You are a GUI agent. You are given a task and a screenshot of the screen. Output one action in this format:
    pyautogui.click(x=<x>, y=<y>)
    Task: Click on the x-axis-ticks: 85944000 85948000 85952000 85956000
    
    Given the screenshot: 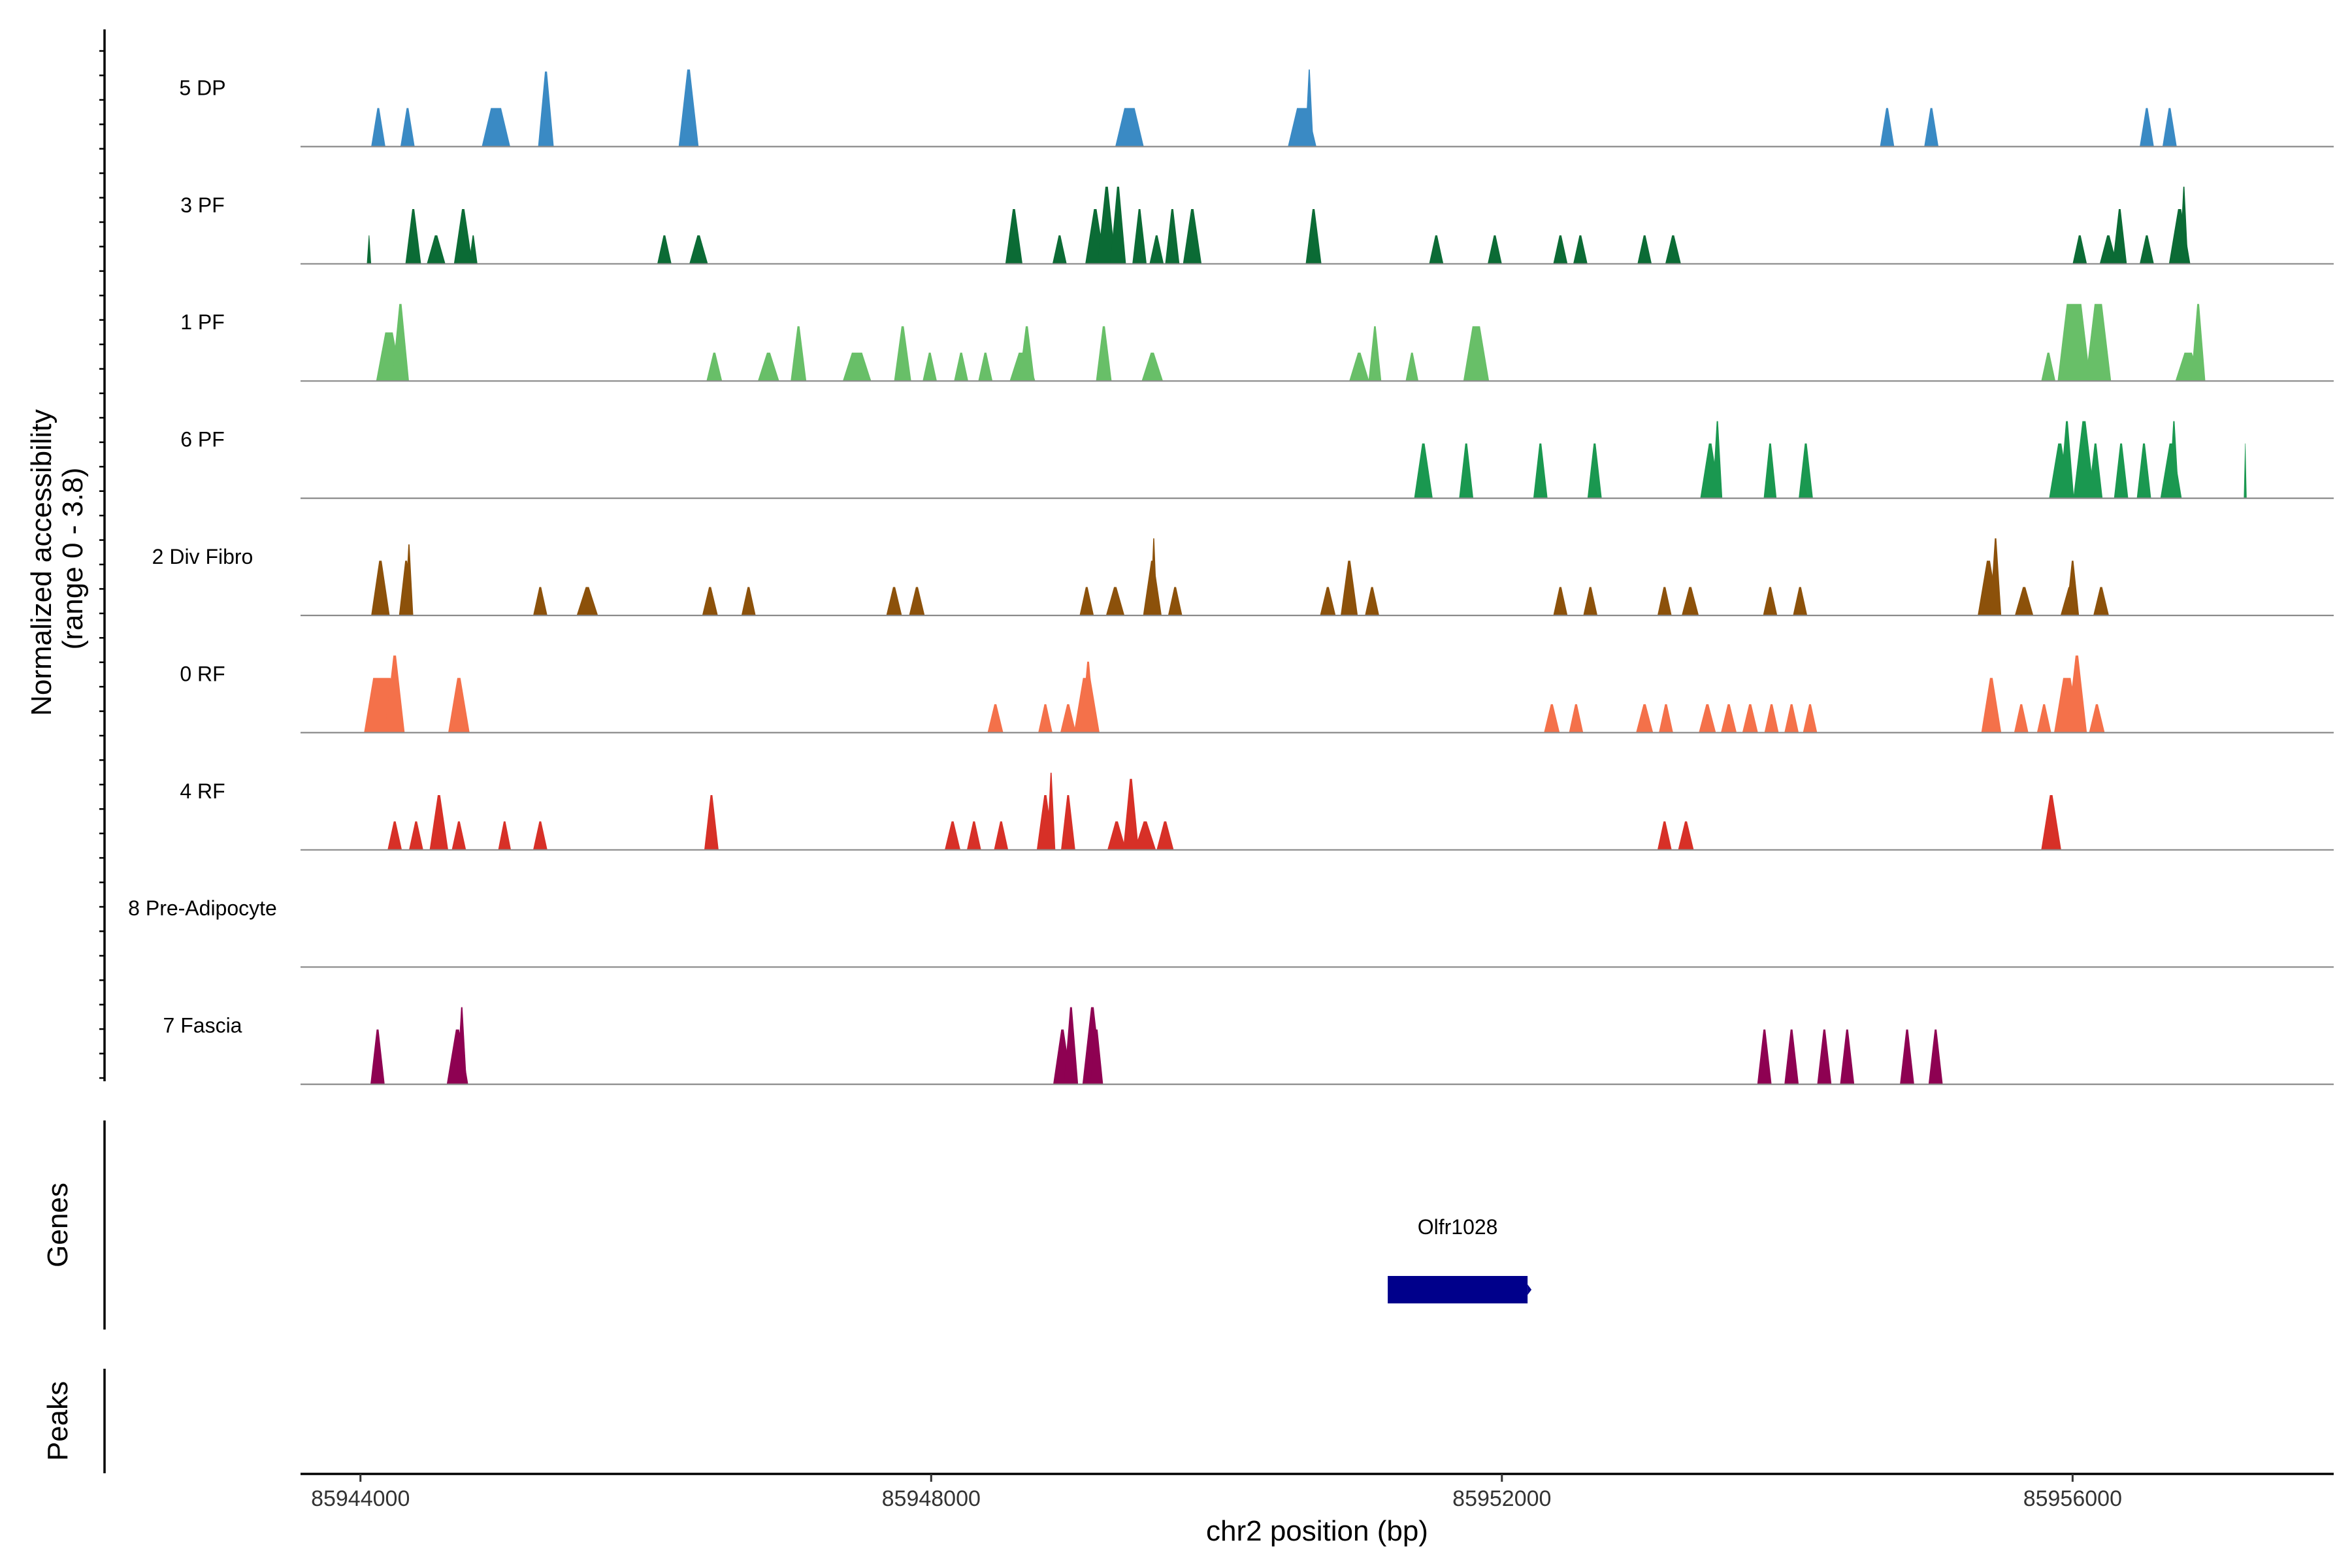 What is the action you would take?
    pyautogui.click(x=1216, y=1492)
    